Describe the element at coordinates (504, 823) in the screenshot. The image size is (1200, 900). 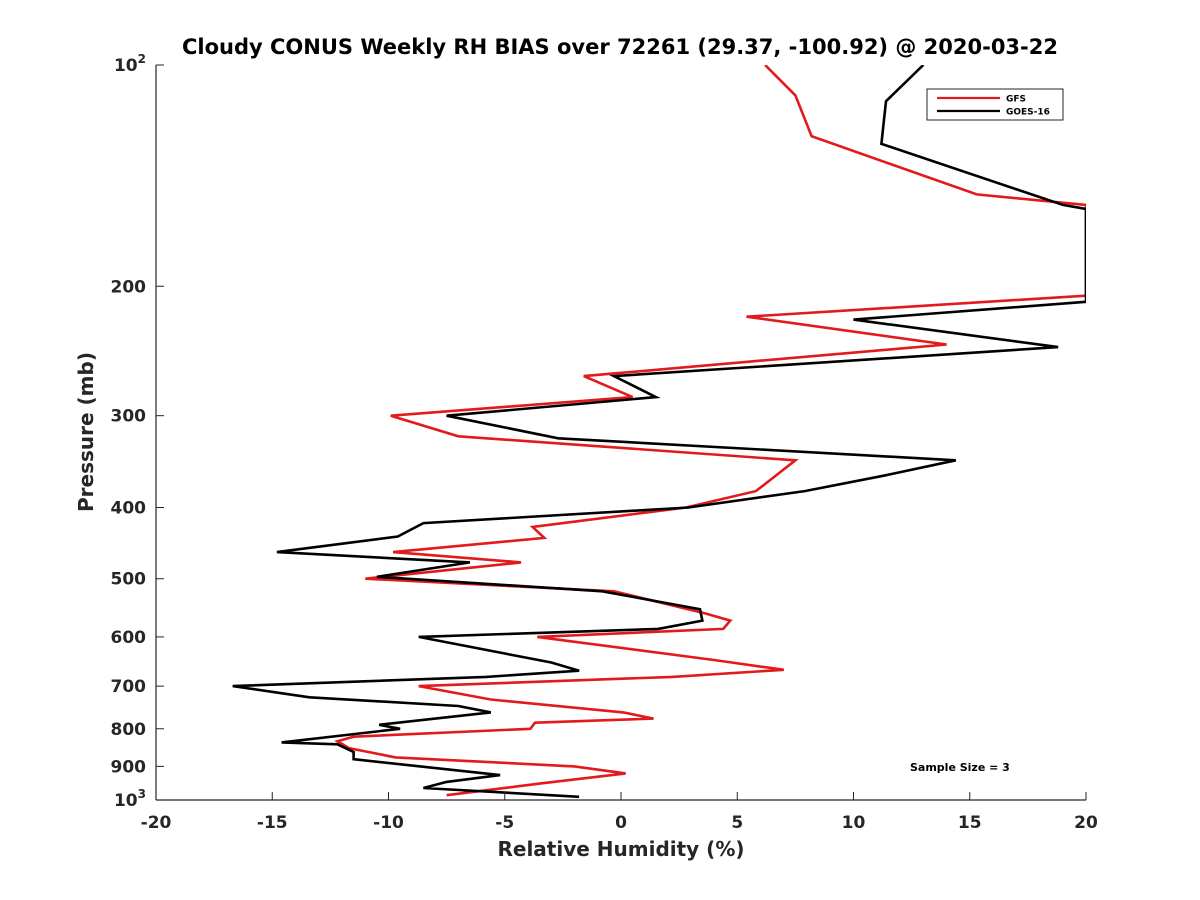
I see `x-tick-label: -5` at that location.